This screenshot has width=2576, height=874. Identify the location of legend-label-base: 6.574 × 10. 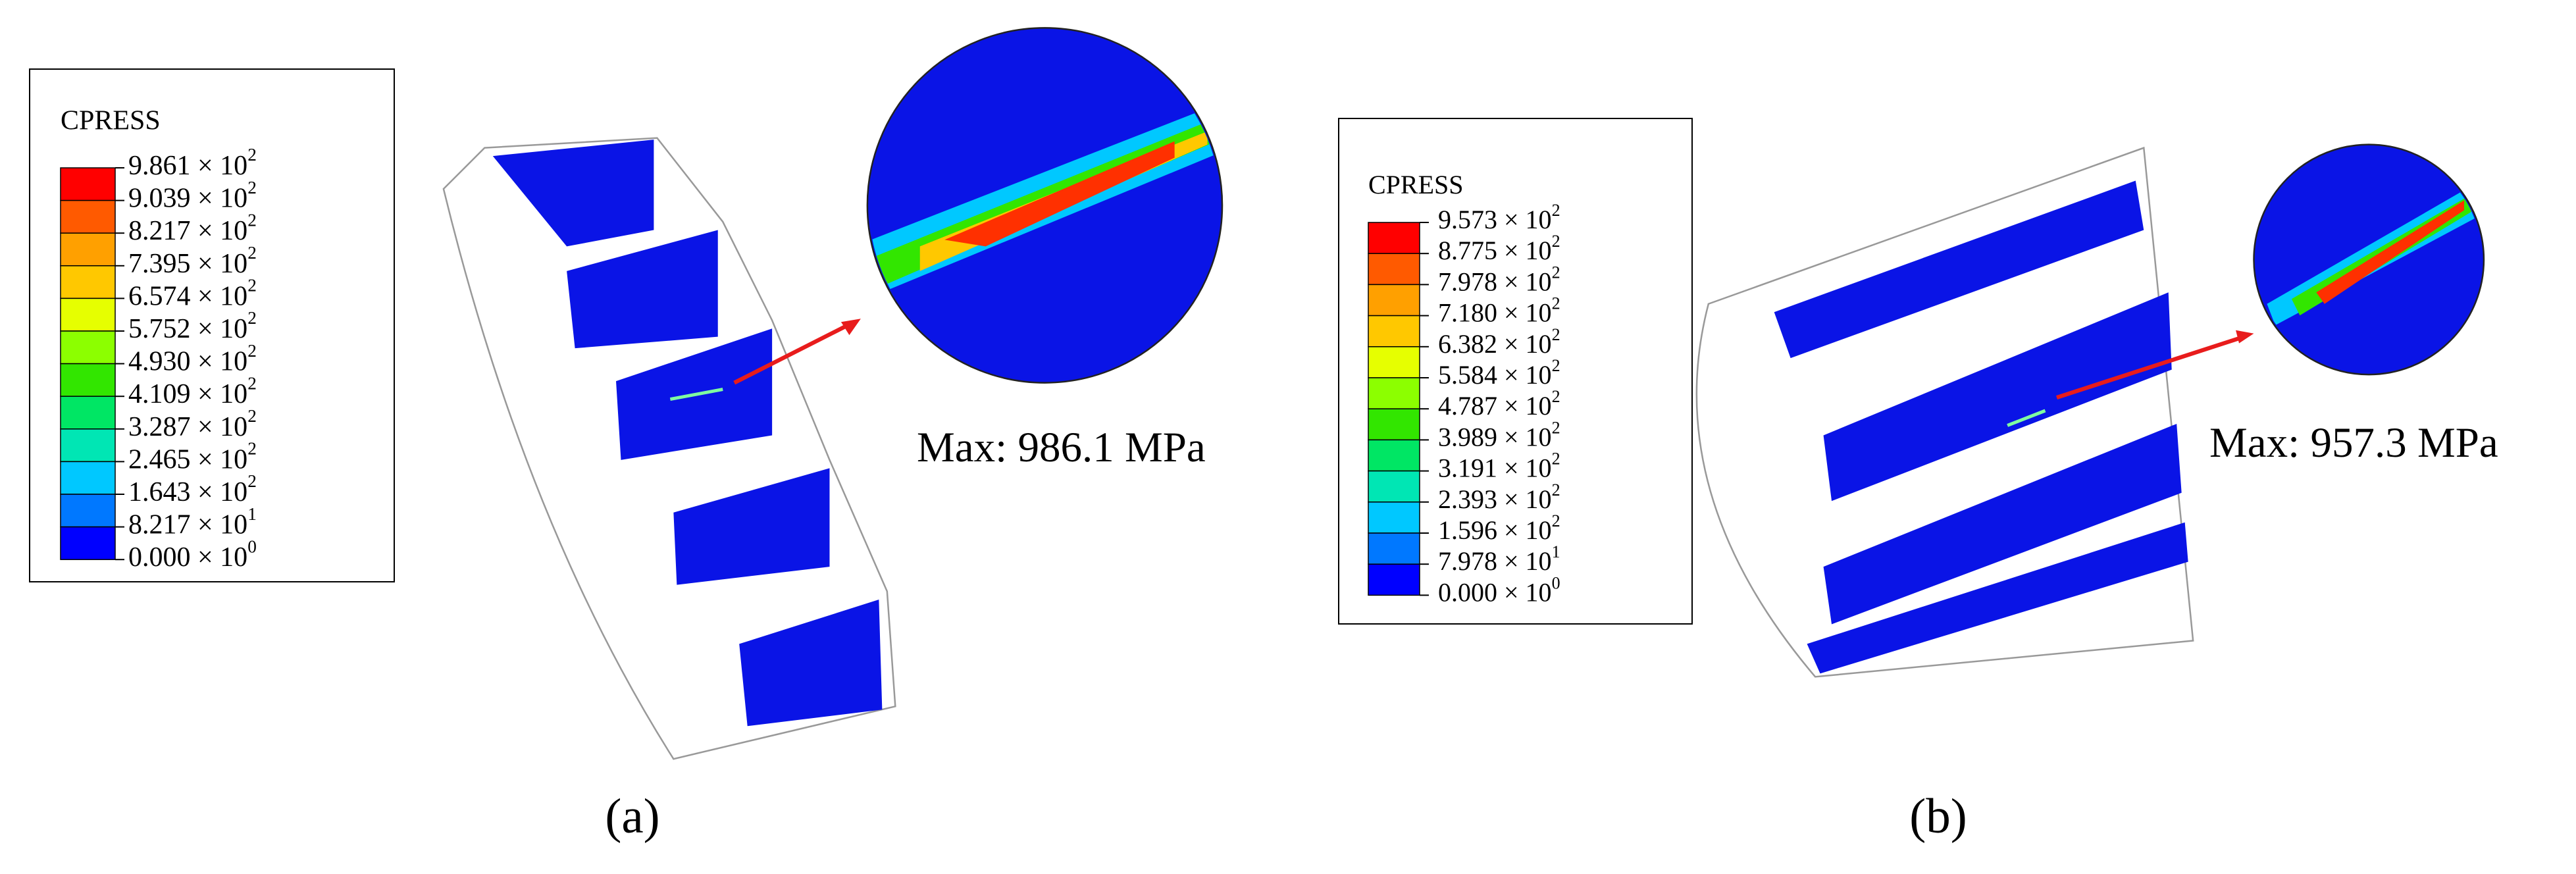
(187, 296).